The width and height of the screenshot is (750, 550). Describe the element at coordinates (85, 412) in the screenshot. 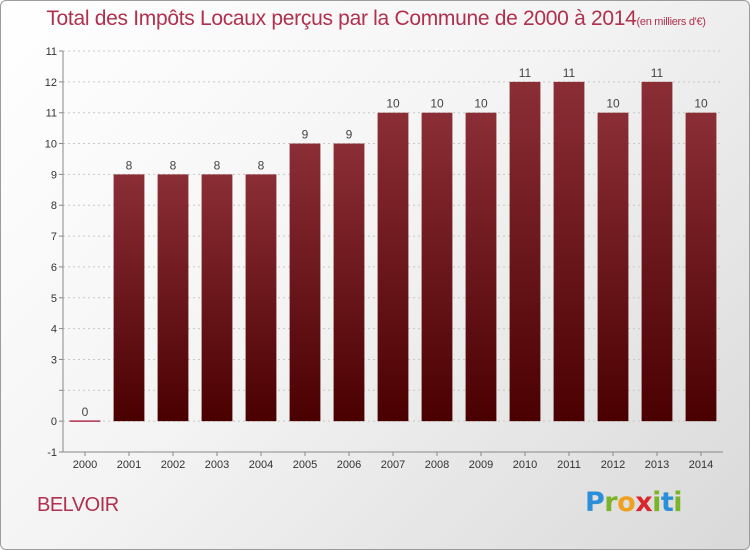

I see `data-label: 0` at that location.